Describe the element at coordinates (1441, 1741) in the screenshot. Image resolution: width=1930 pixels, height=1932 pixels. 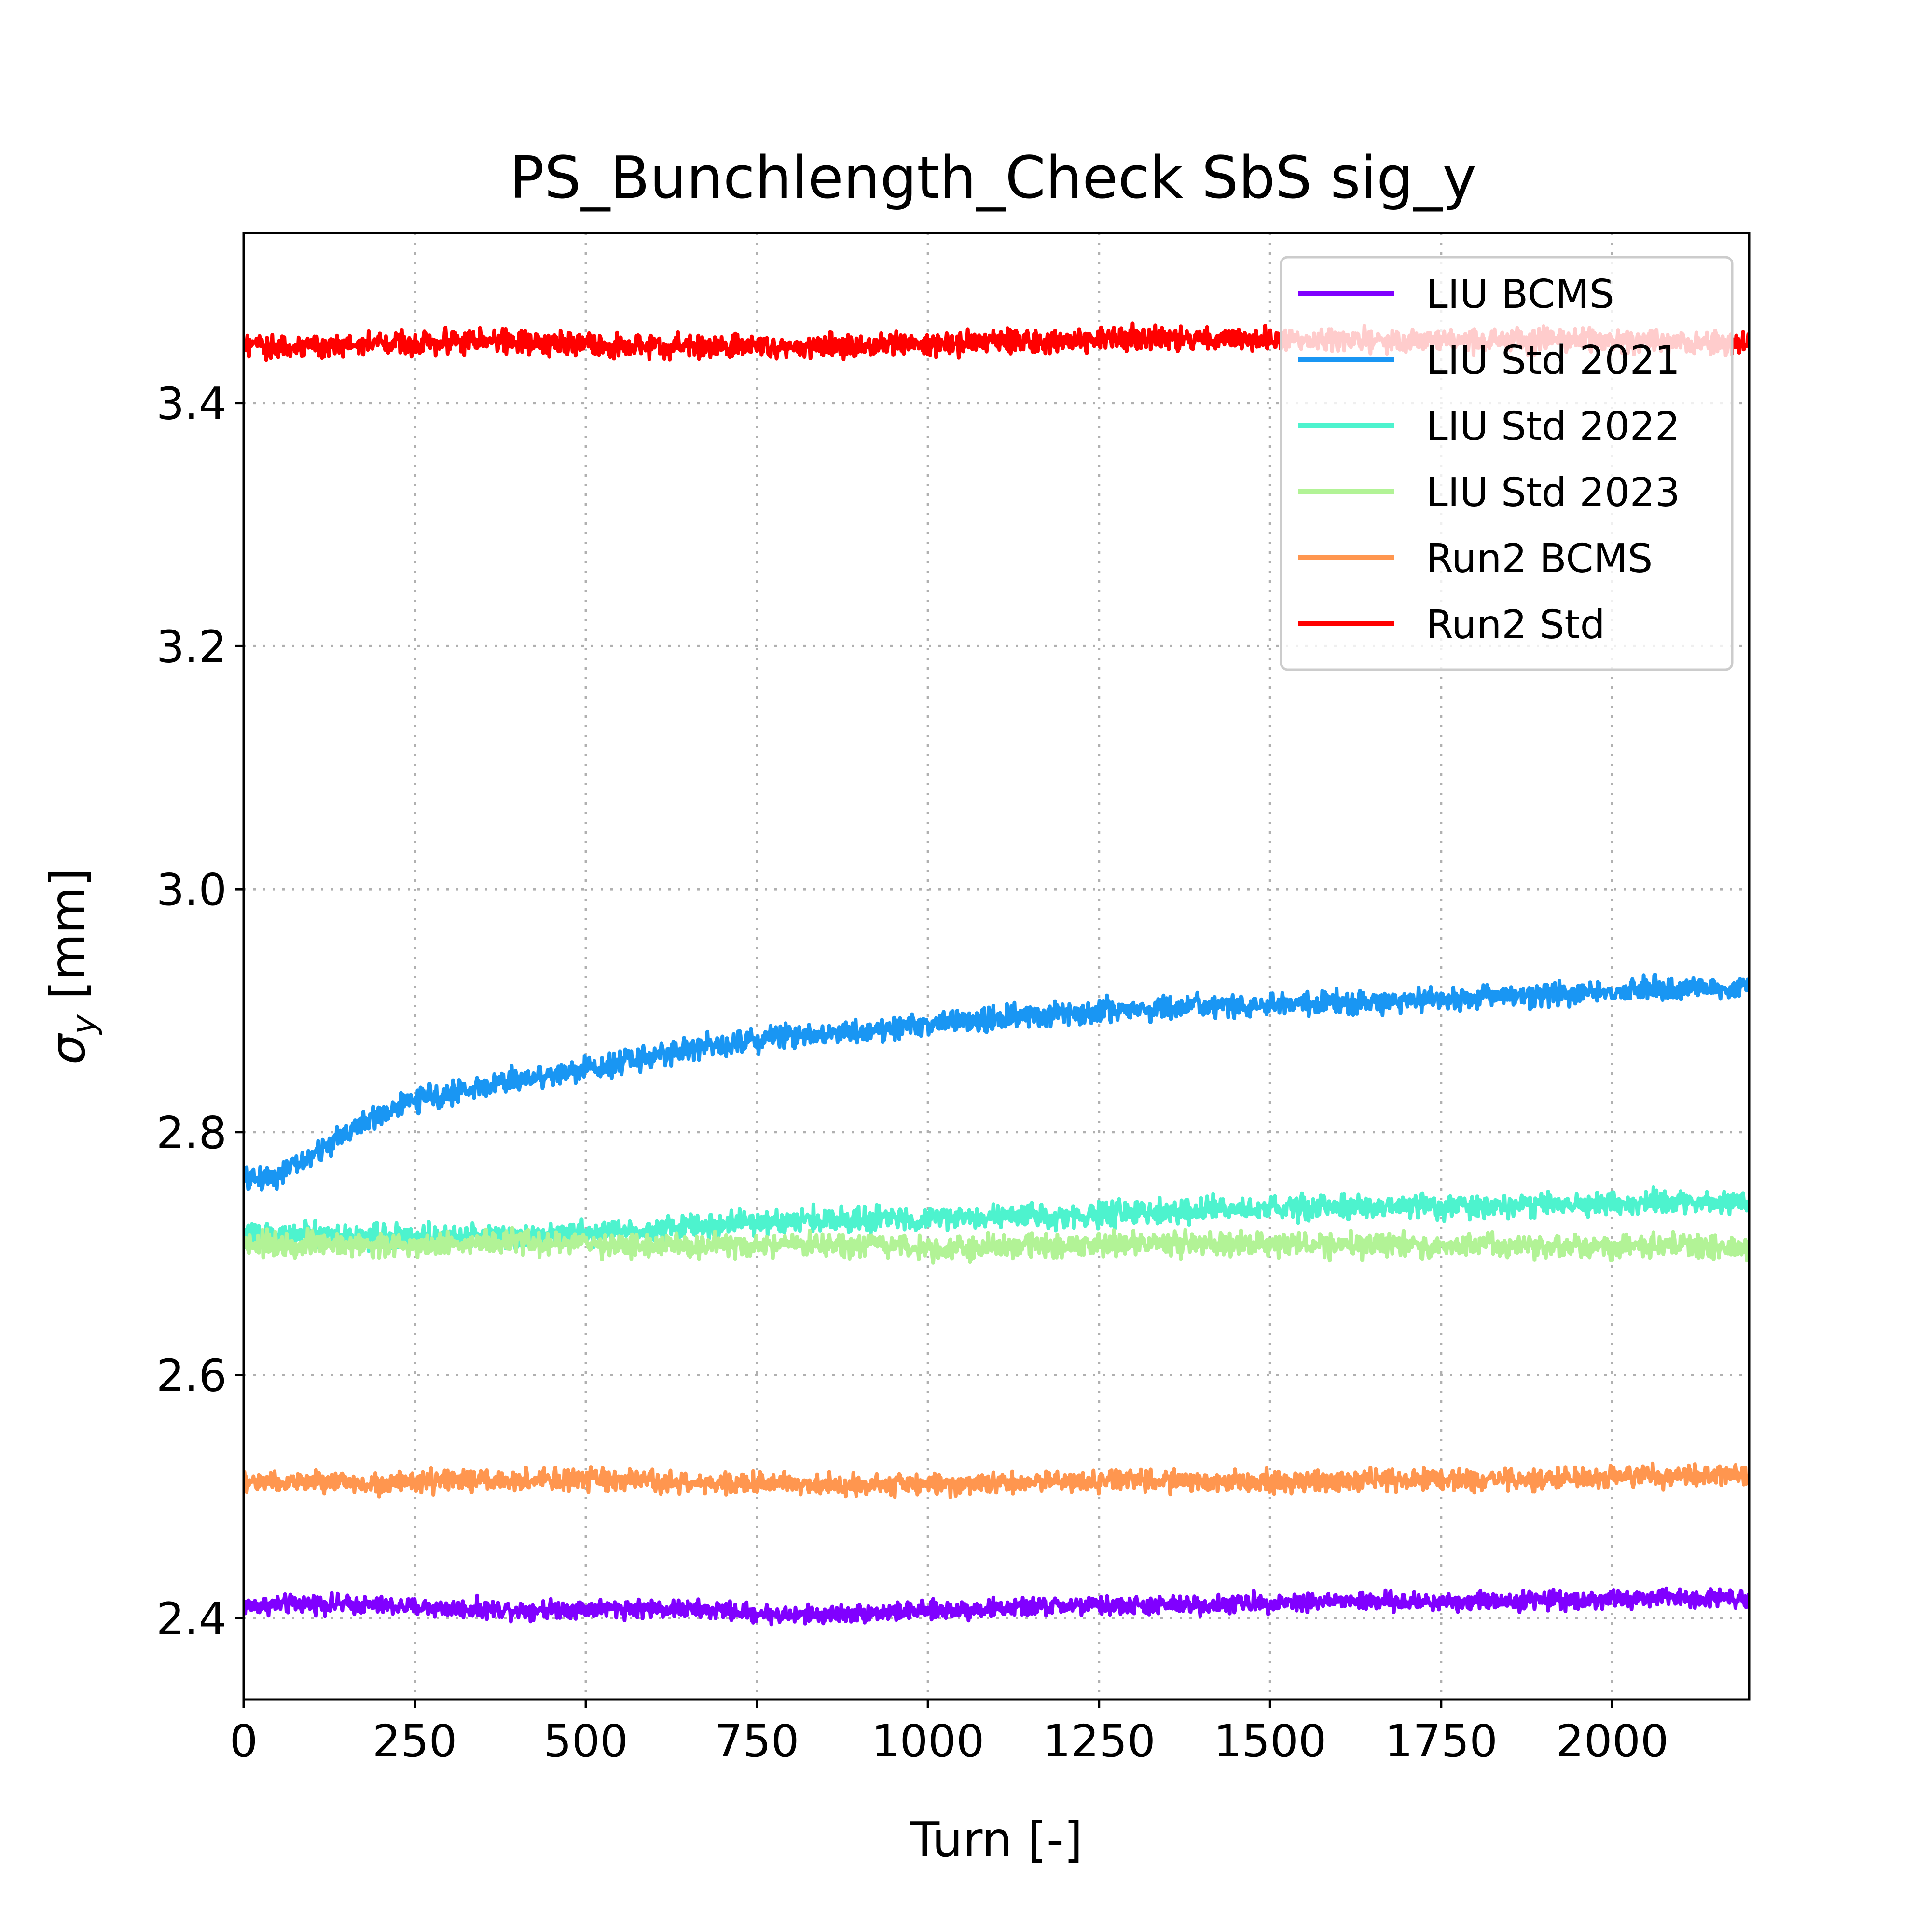
I see `x-tick-label: 1750` at that location.